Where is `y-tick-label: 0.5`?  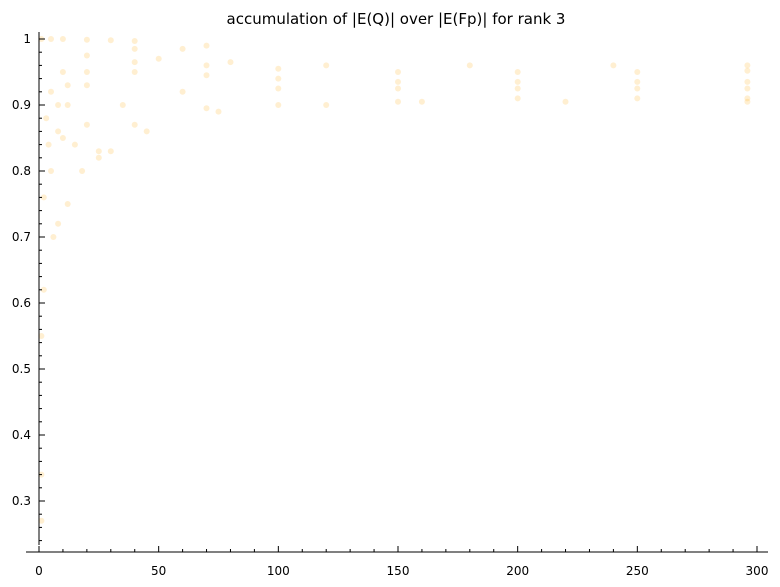
y-tick-label: 0.5 is located at coordinates (21, 369).